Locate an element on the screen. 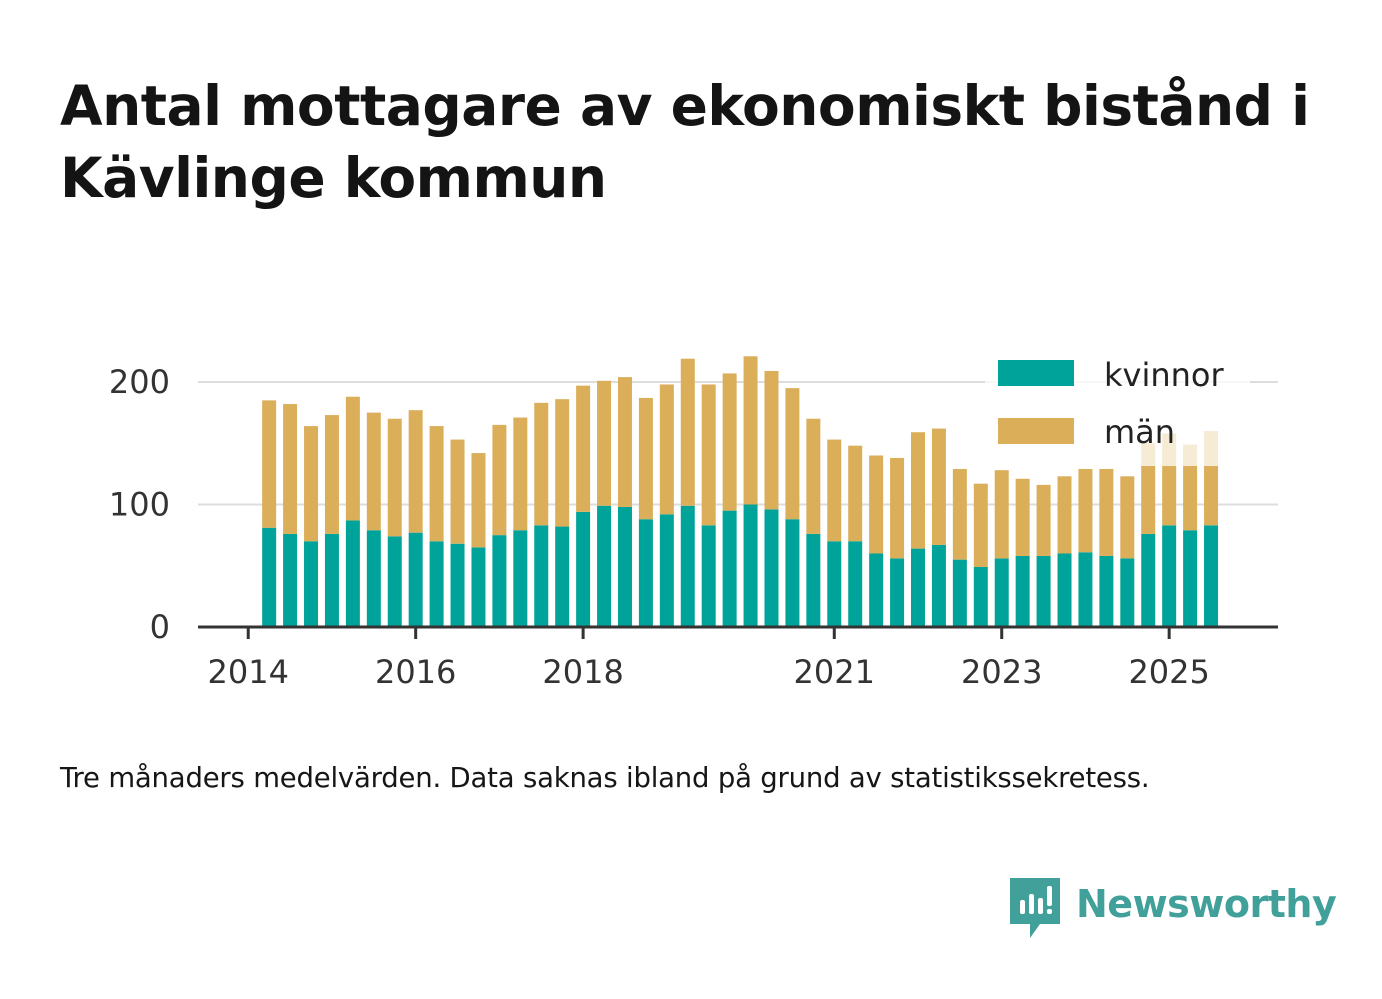 This screenshot has height=999, width=1382. newsworthy-logo-icon is located at coordinates (1035, 908).